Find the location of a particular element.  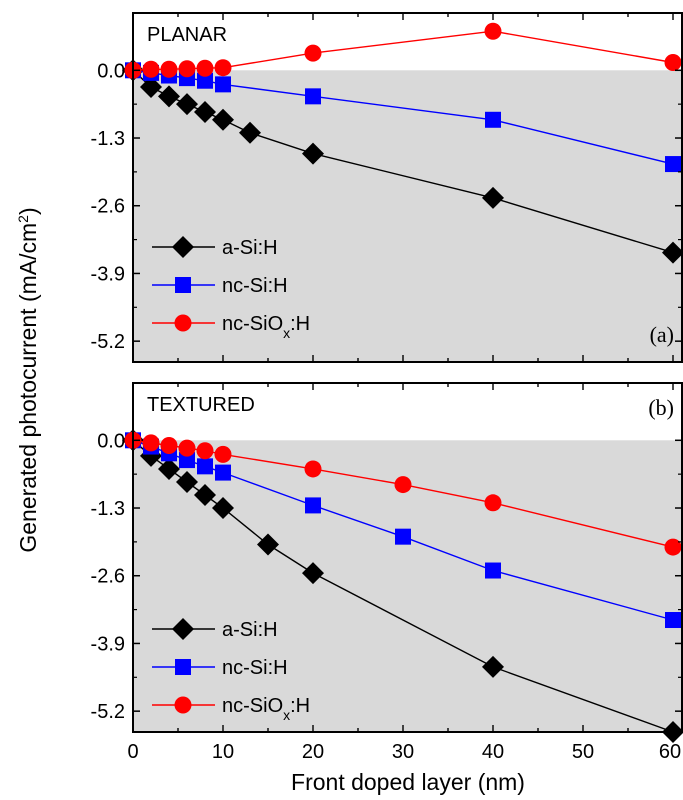

x-tick-label: 20 is located at coordinates (313, 752).